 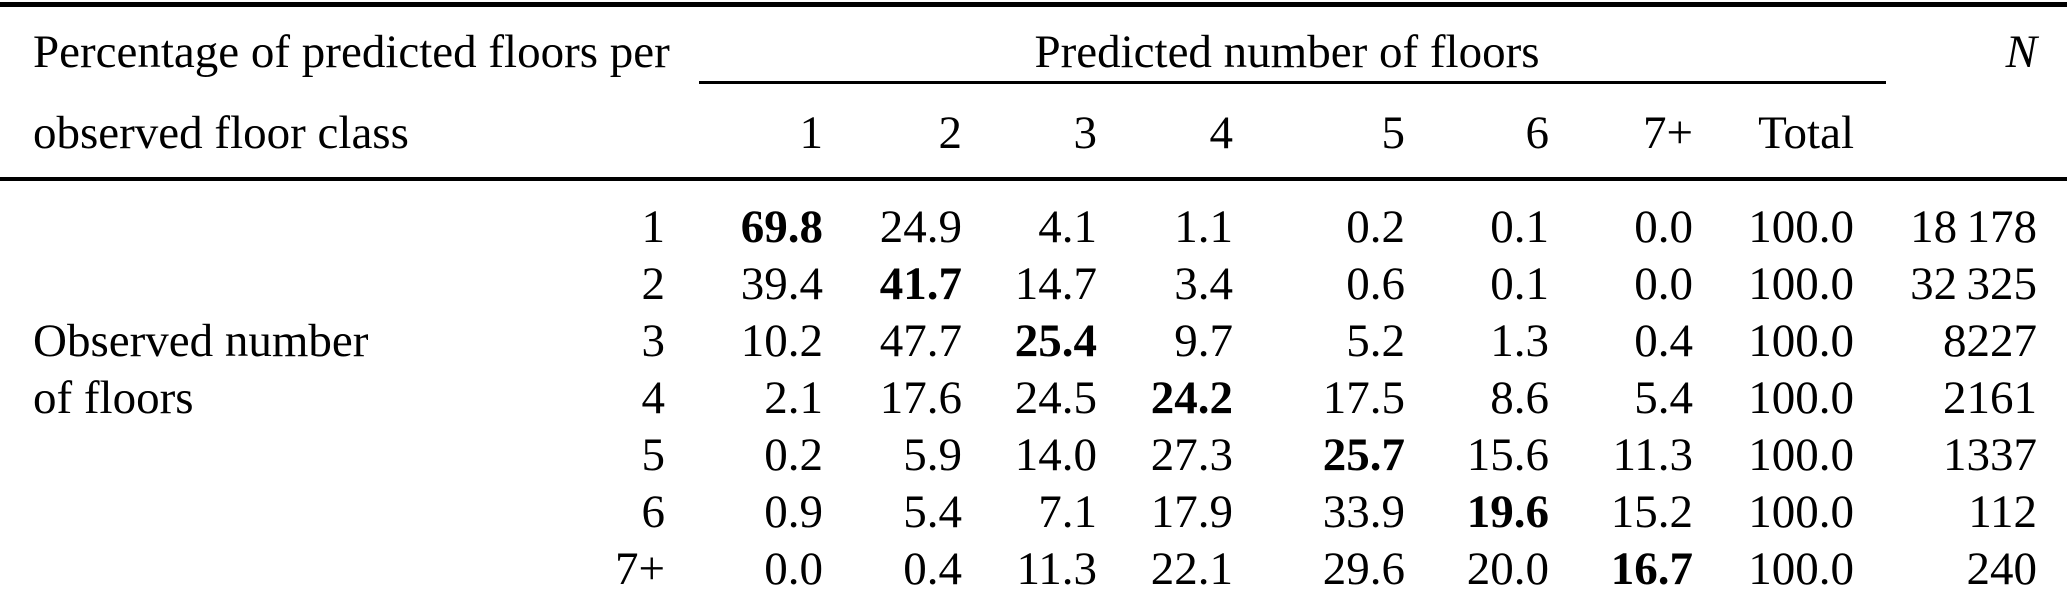 I want to click on observed-class-label: 7+, so click(x=639, y=568).